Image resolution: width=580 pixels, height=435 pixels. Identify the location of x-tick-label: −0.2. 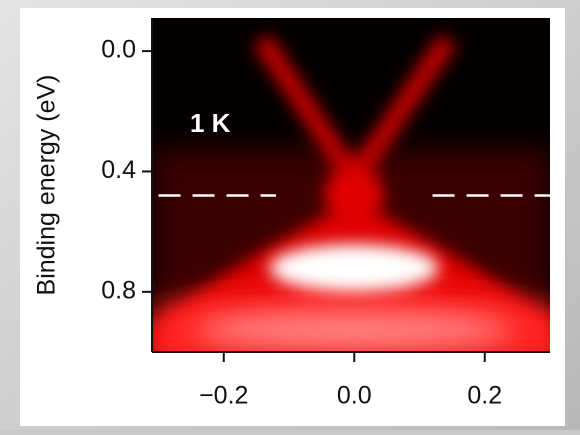
(223, 396).